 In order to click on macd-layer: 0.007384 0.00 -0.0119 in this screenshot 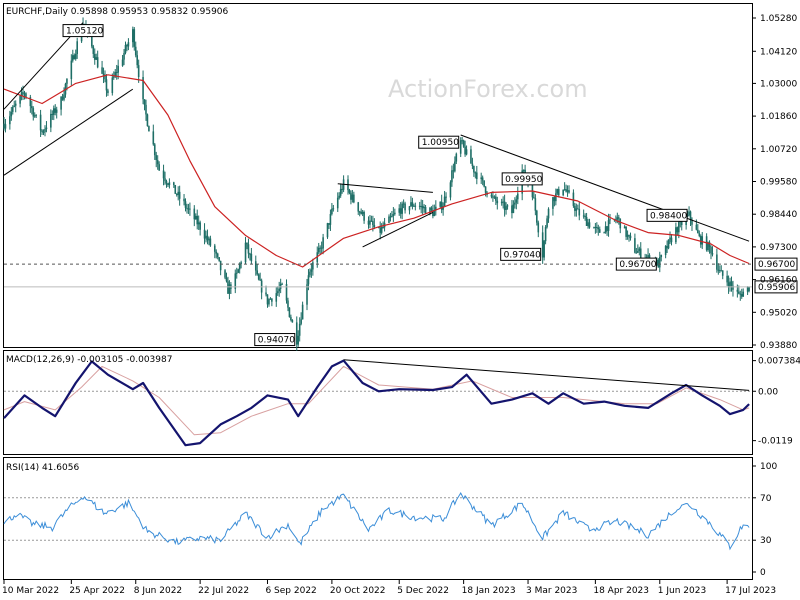, I will do `click(401, 402)`.